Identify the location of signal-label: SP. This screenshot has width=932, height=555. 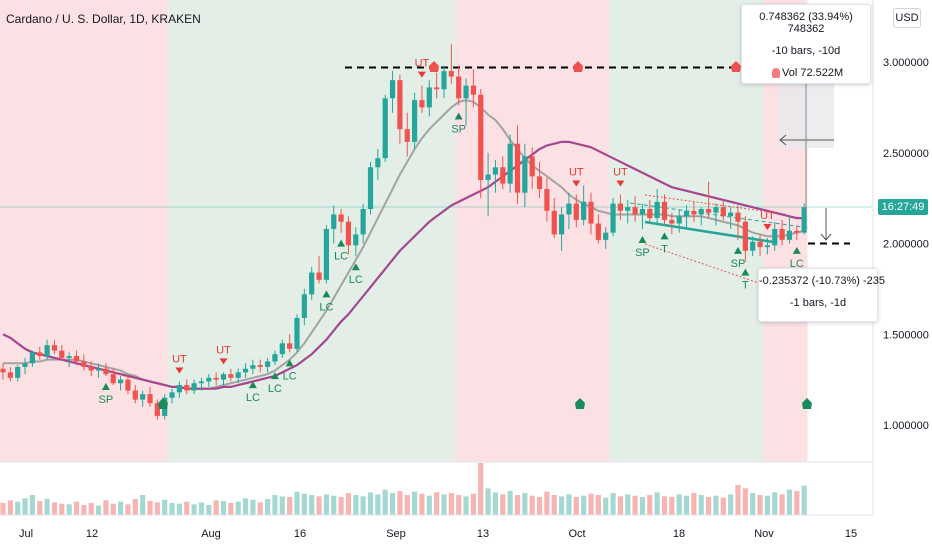
(106, 400).